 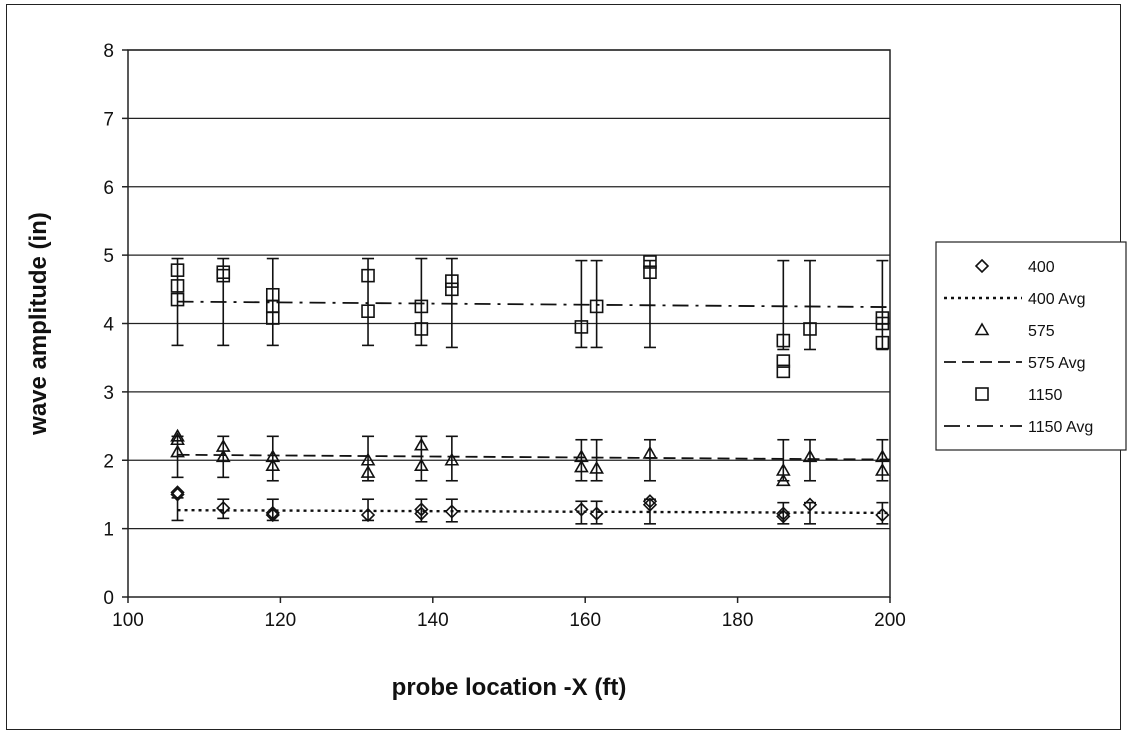 I want to click on legend-entry-label: 1150 Avg, so click(x=1060, y=427).